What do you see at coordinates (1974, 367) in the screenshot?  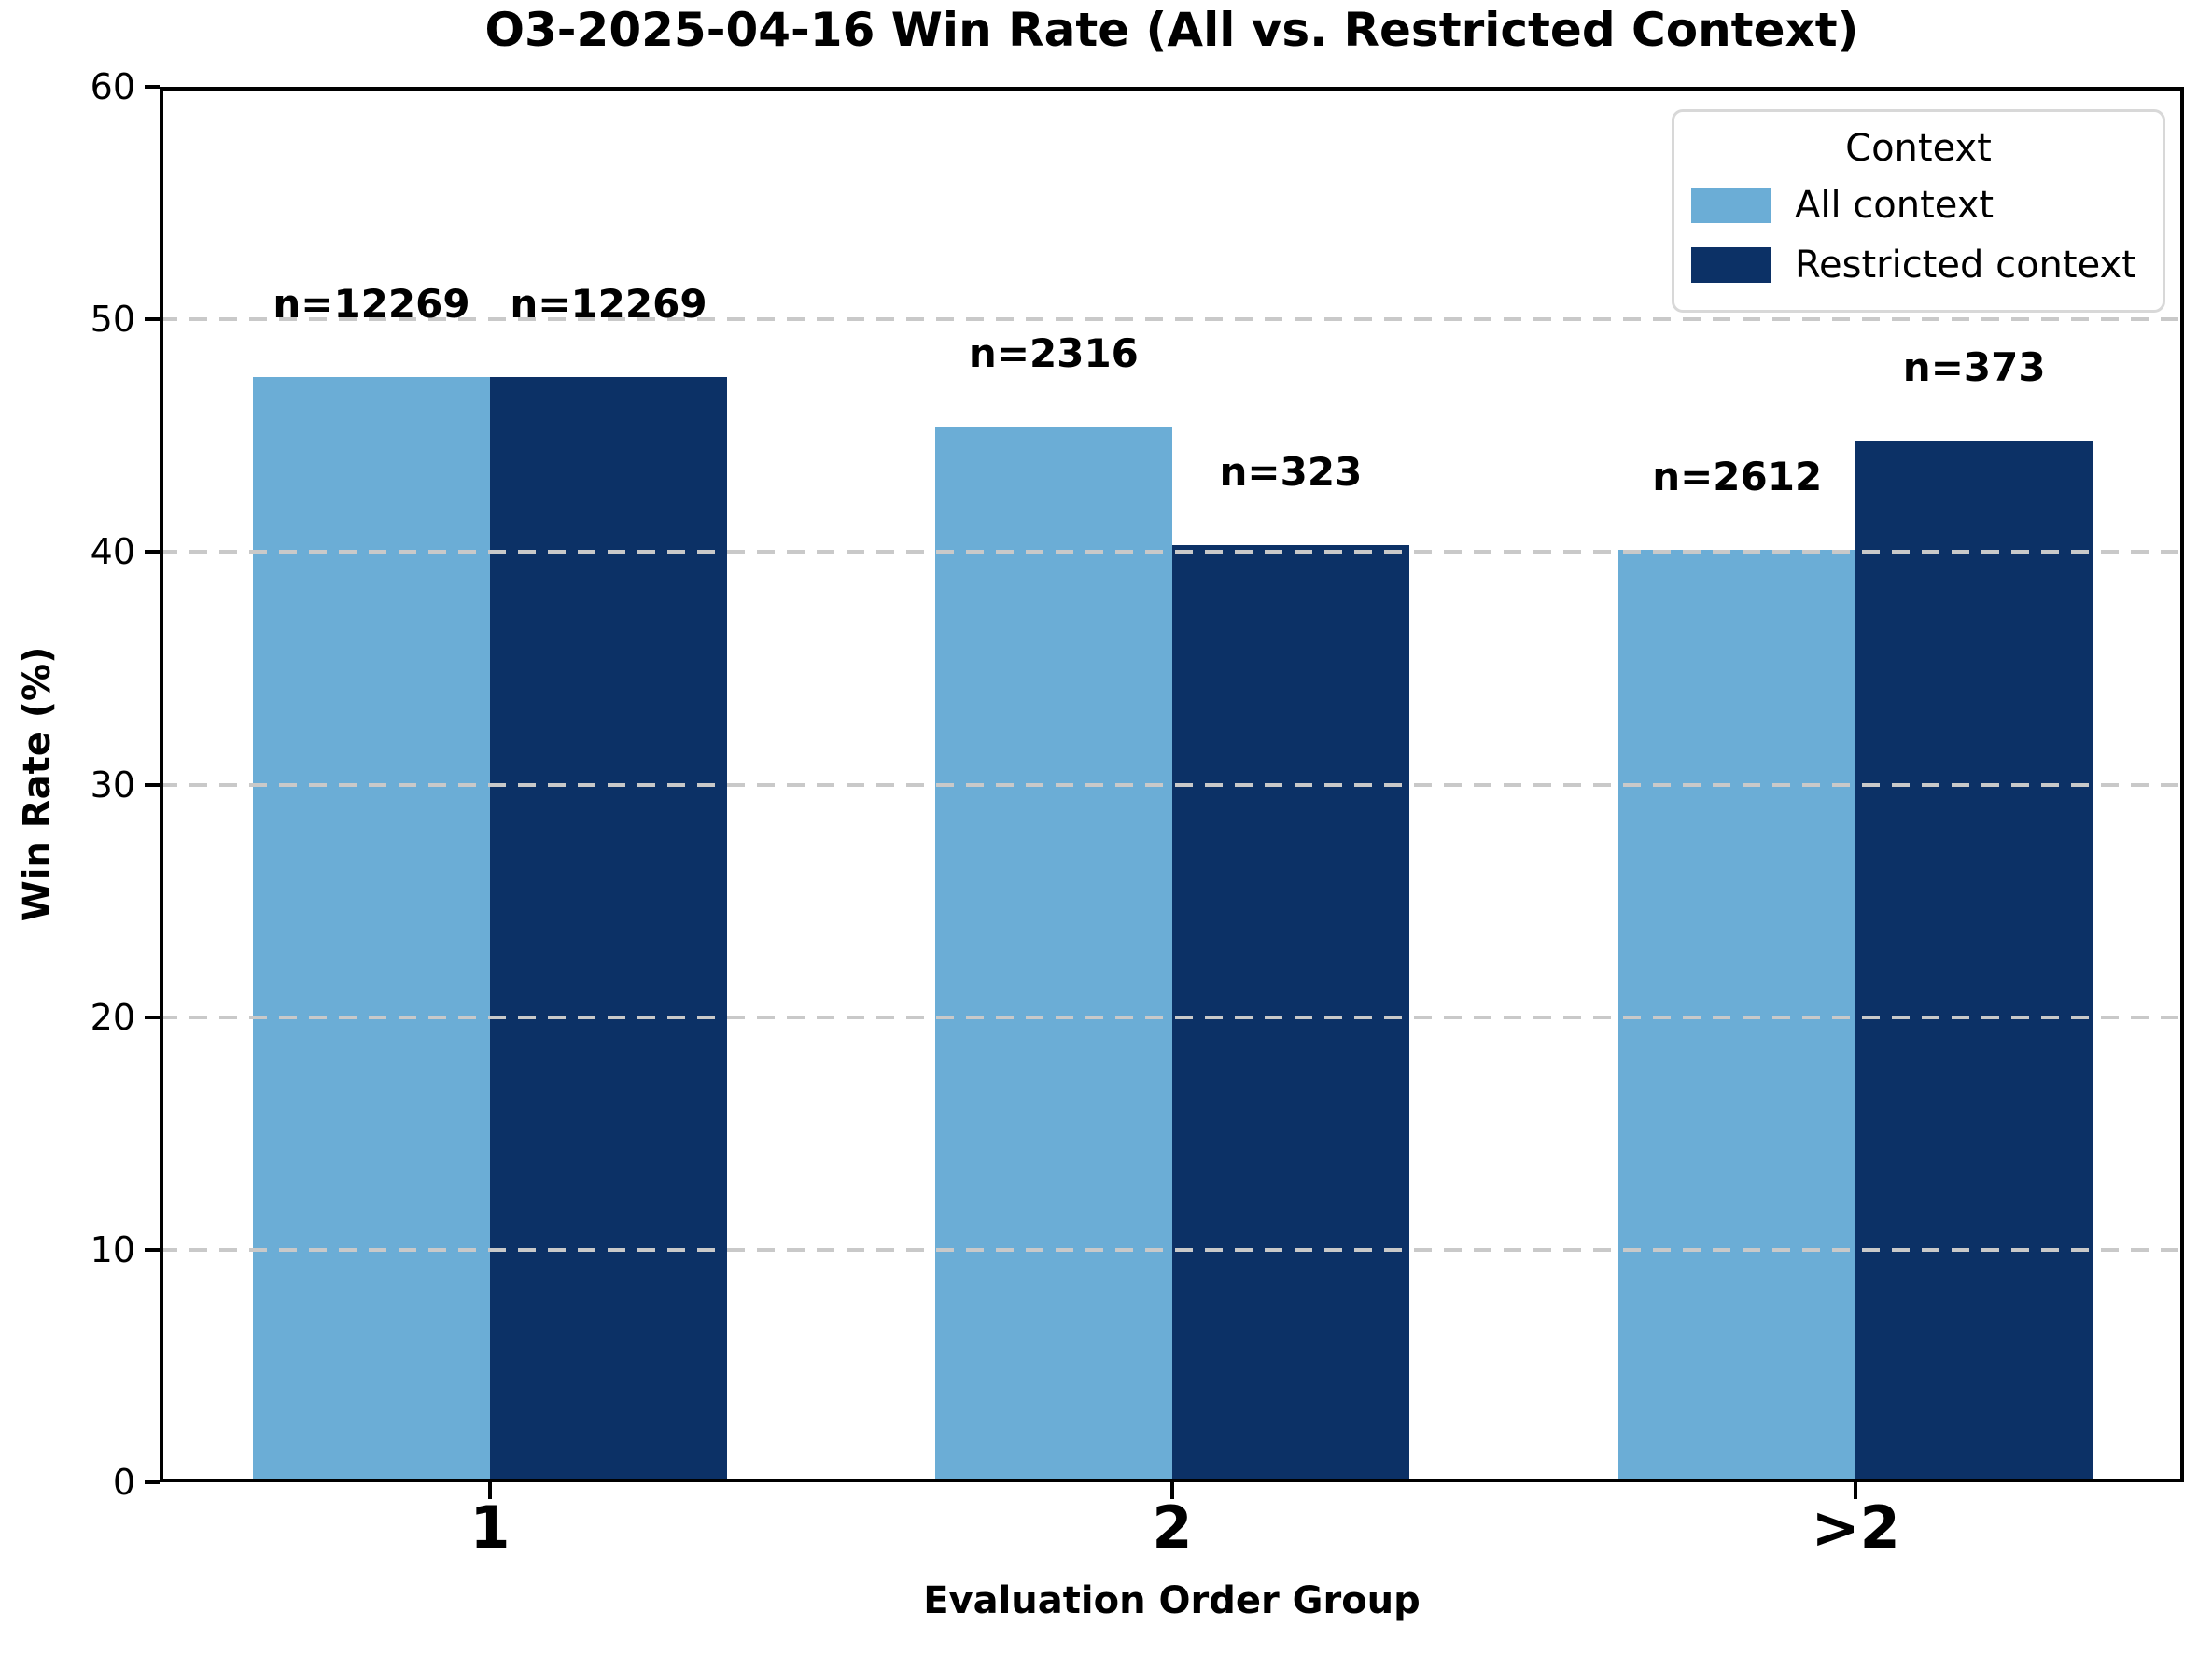 I see `bar-count-label-restricted-context-group-2: n=373` at bounding box center [1974, 367].